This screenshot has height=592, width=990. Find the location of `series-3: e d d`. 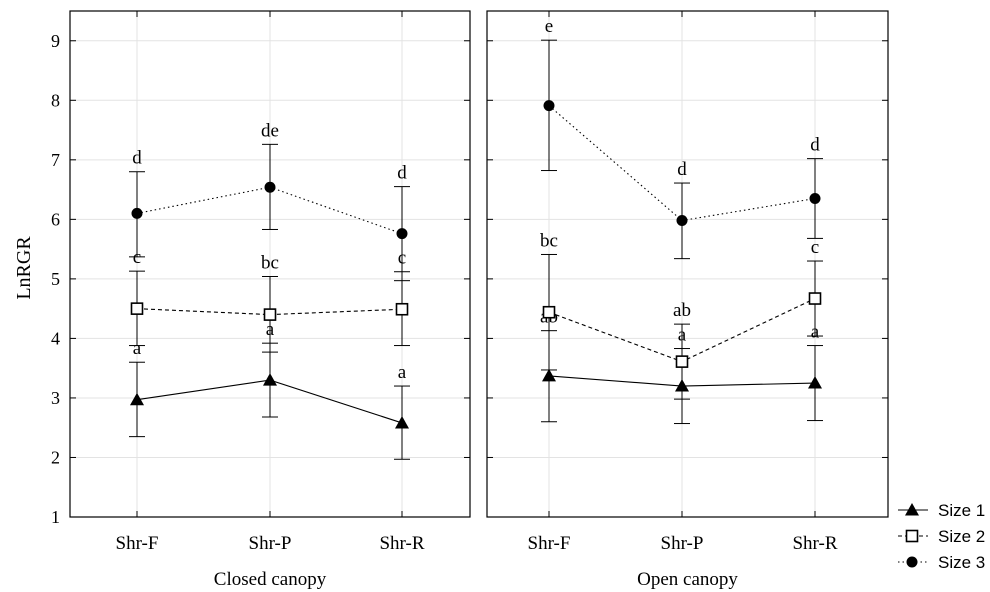

series-3: e d d is located at coordinates (682, 138).